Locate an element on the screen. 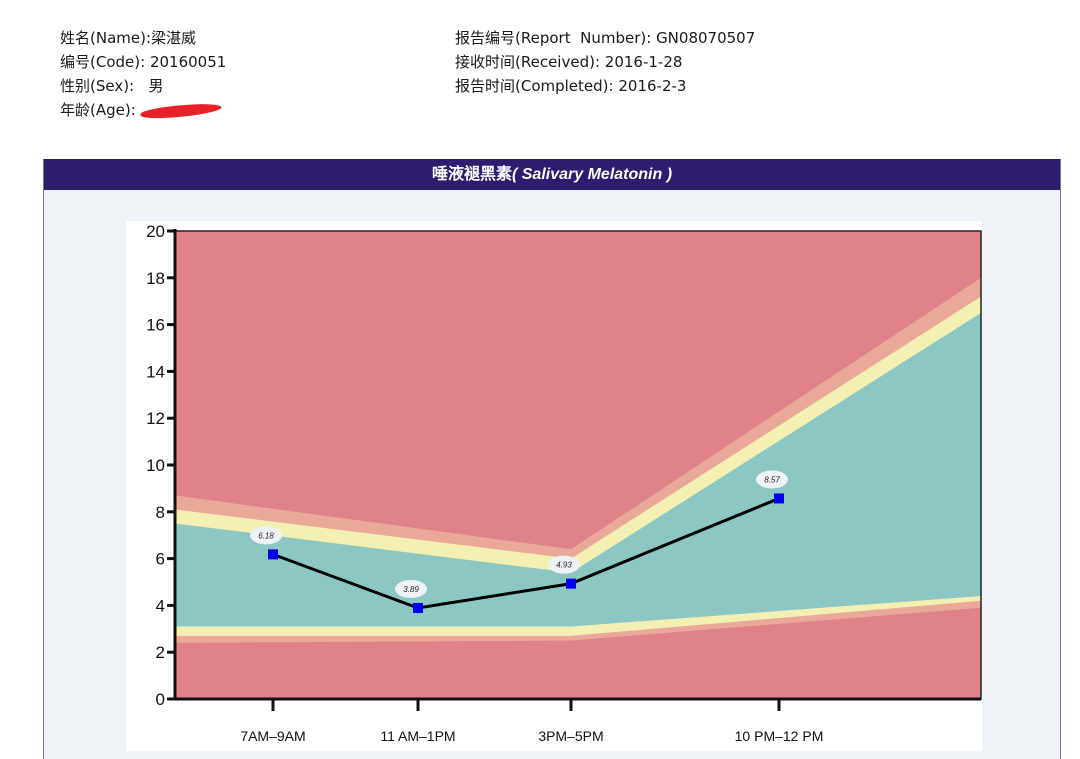 The width and height of the screenshot is (1080, 759). x-tick-label: 3PM–5PM is located at coordinates (570, 736).